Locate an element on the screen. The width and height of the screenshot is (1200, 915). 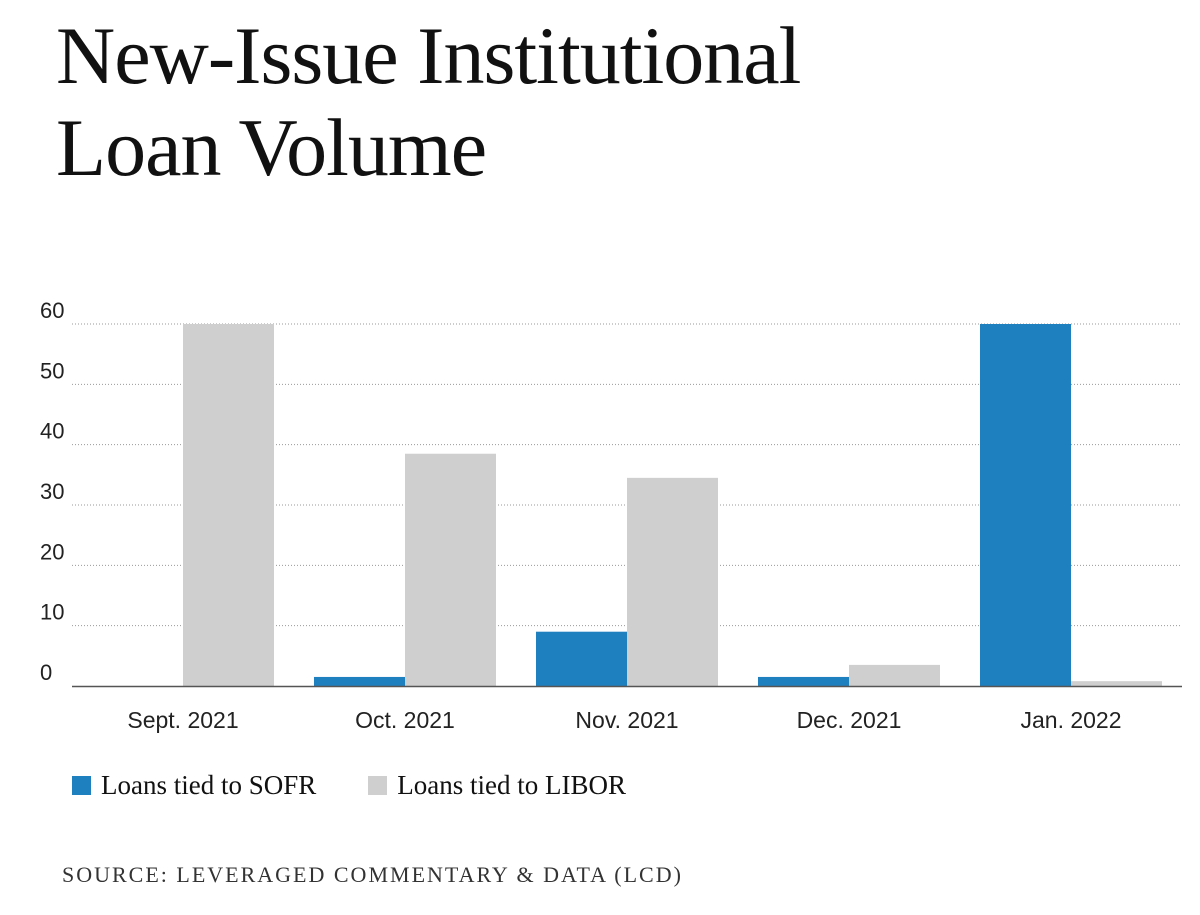
legend-label-sofr: Loans tied to SOFR is located at coordinates (209, 785).